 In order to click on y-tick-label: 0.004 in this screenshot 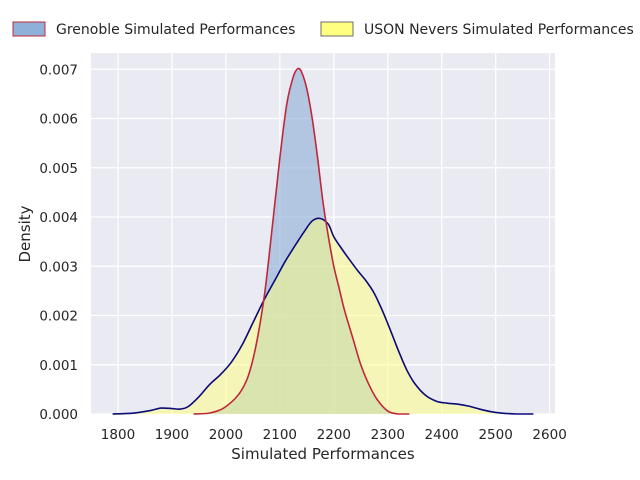, I will do `click(58, 218)`.